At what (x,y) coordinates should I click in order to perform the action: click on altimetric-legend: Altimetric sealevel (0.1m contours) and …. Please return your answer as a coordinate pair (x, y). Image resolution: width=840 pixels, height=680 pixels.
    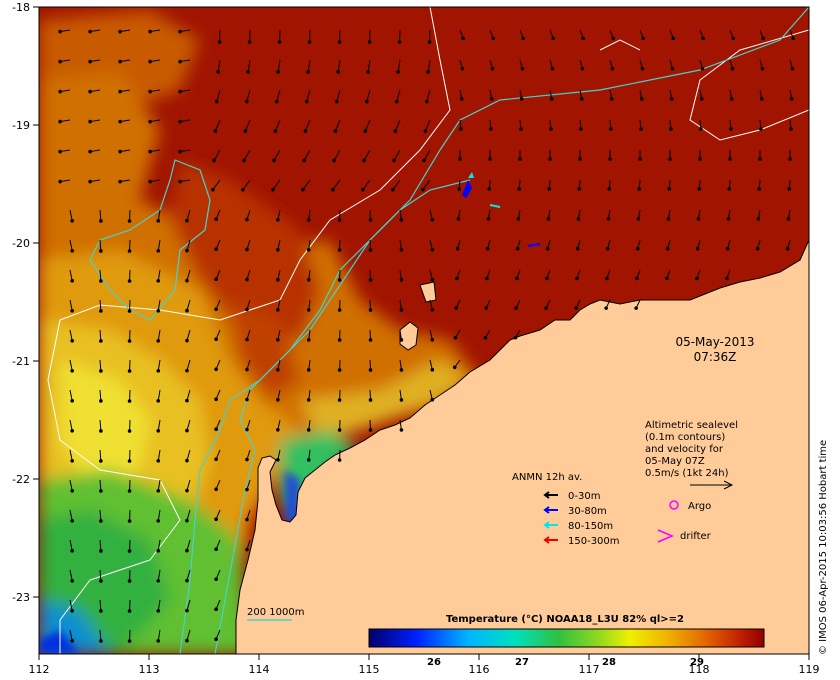
    Looking at the image, I should click on (691, 455).